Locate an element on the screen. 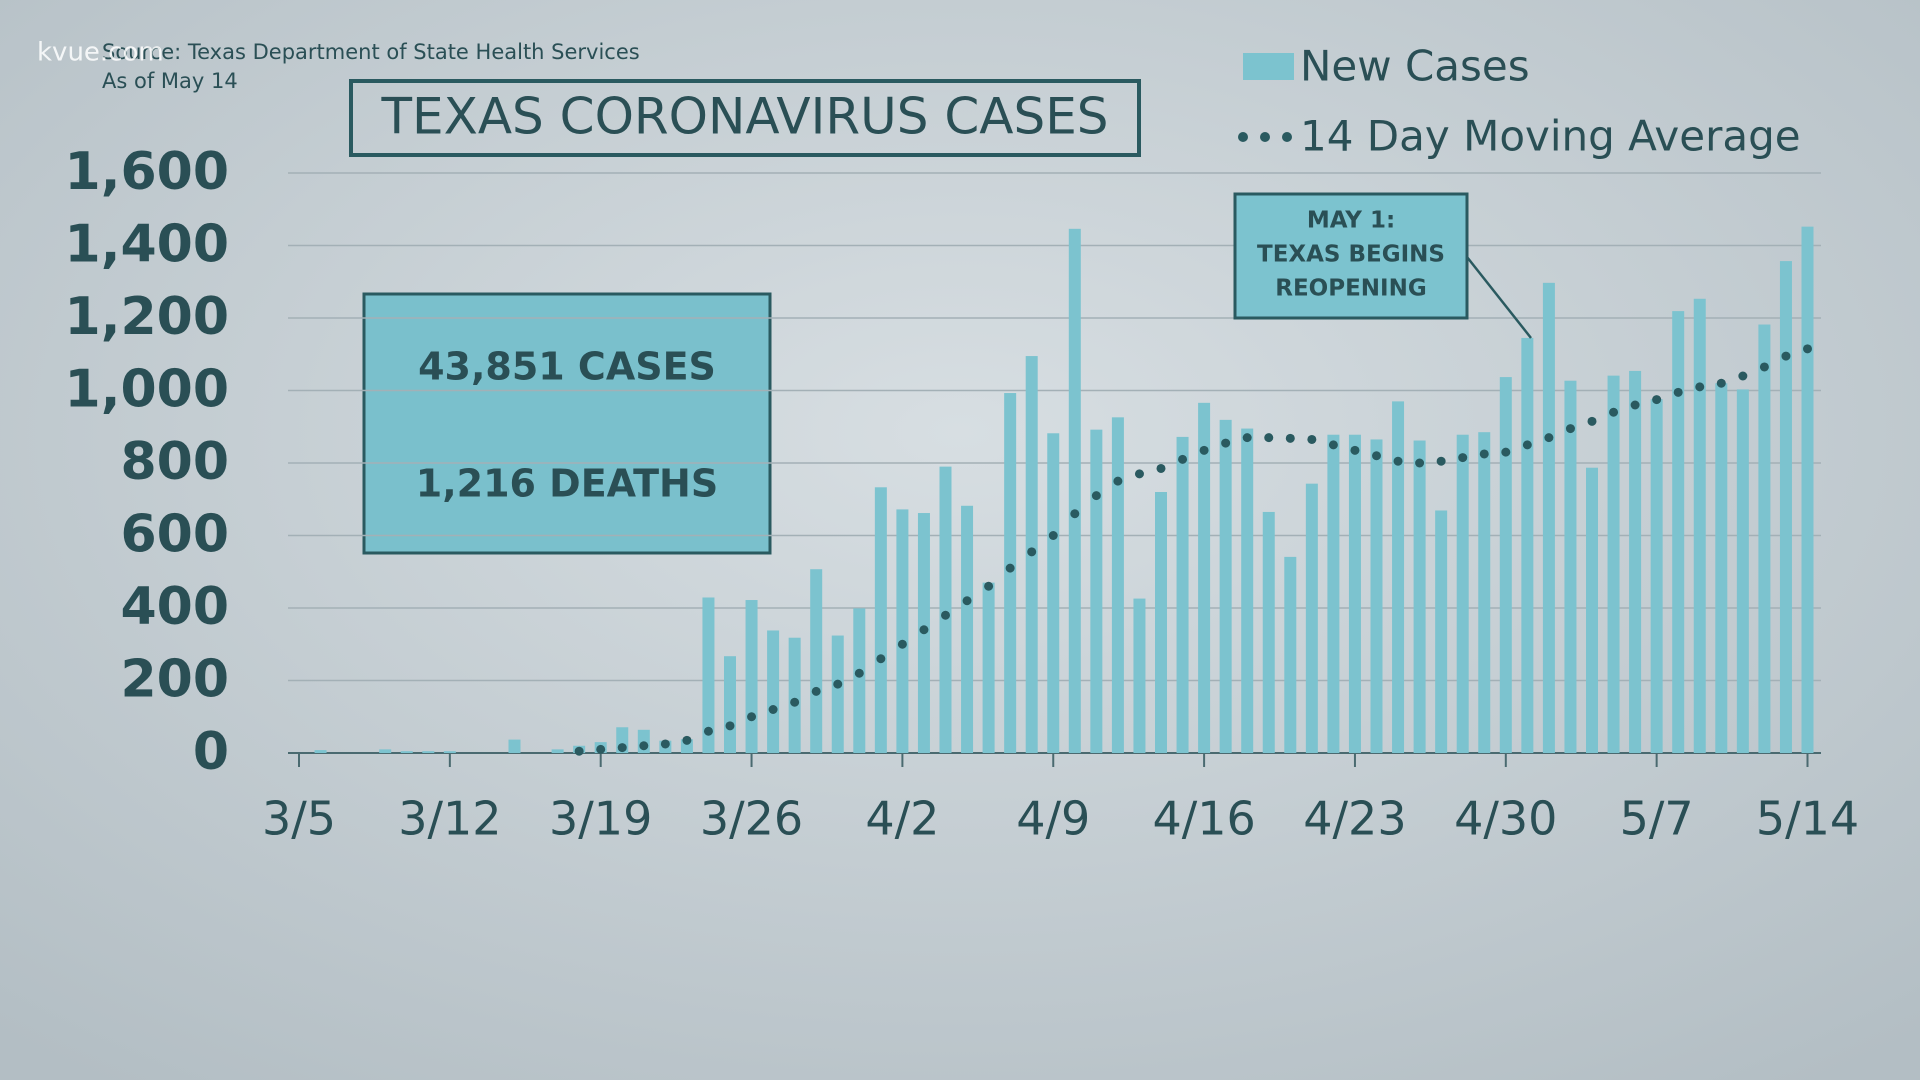  x-tick-label: 4/9 is located at coordinates (1053, 819).